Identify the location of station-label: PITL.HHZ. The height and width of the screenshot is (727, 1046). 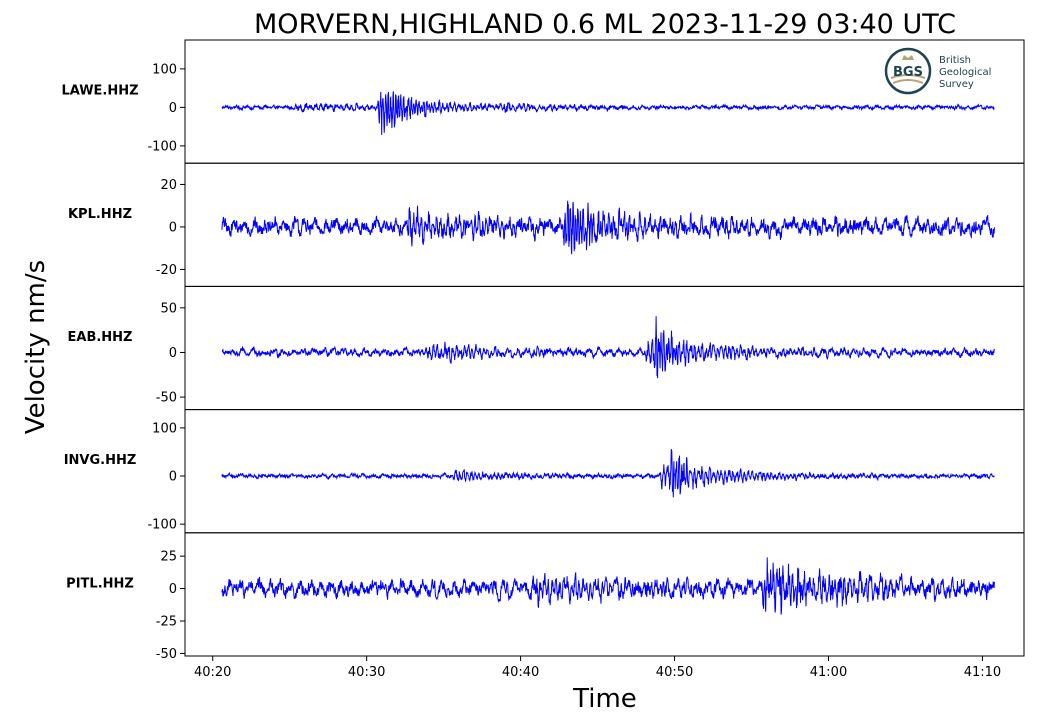
(100, 583).